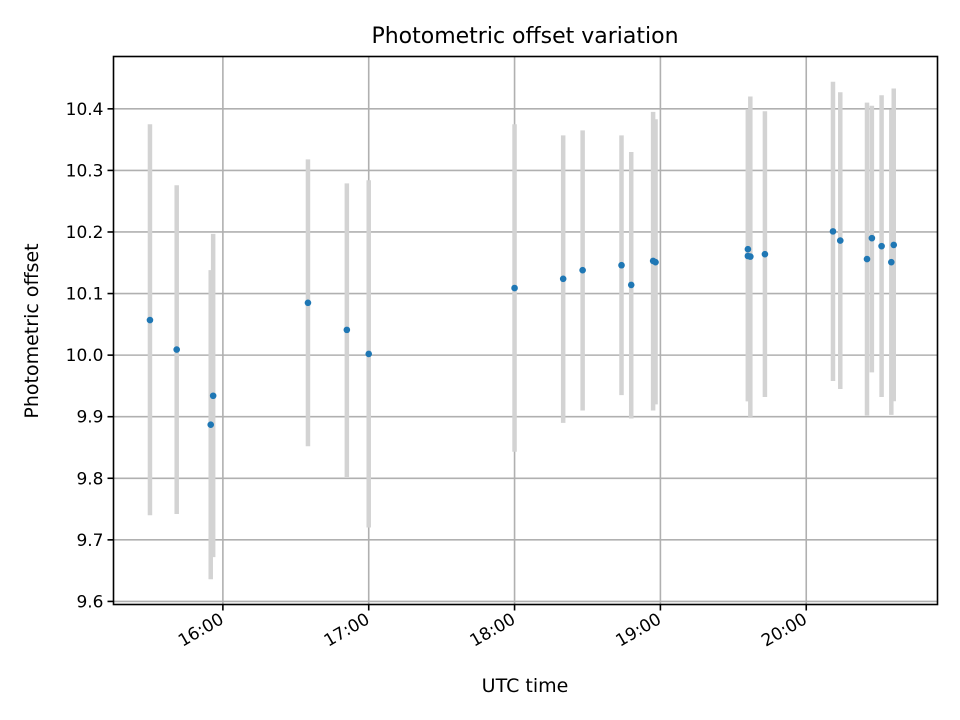  What do you see at coordinates (784, 631) in the screenshot?
I see `x-tick-label: 20:00` at bounding box center [784, 631].